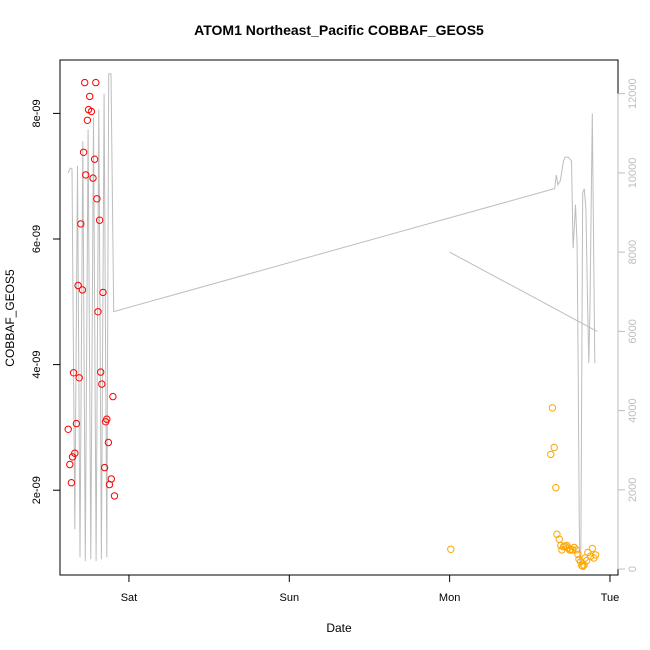  I want to click on x-tick-label-2: Mon, so click(449, 598).